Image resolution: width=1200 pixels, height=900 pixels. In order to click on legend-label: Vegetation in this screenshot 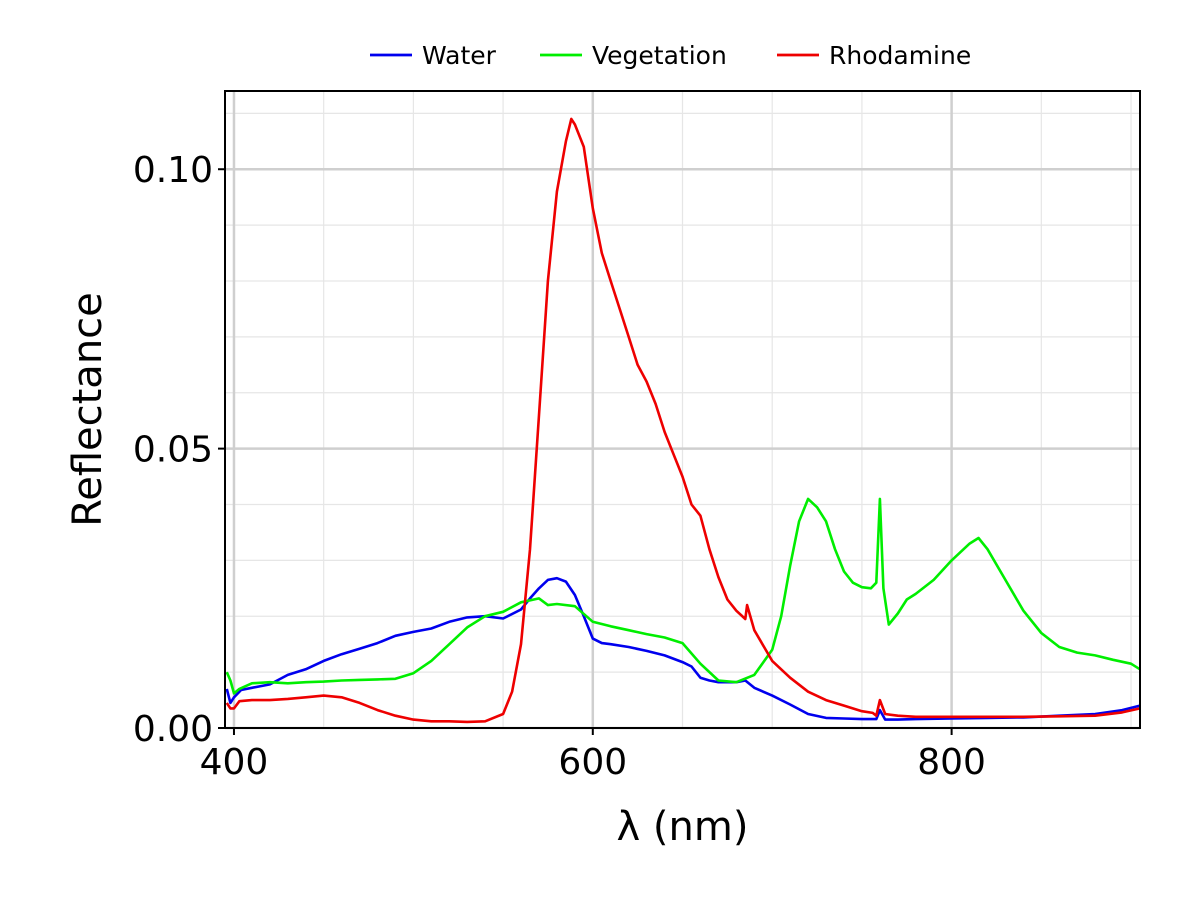, I will do `click(659, 55)`.